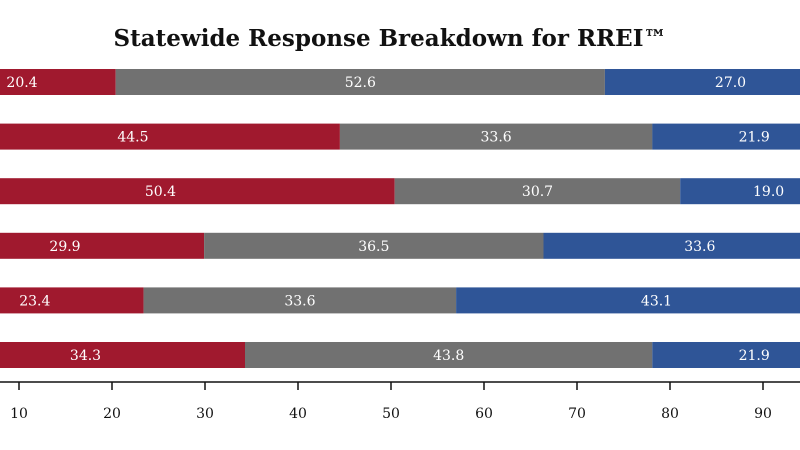 This screenshot has width=800, height=450. Describe the element at coordinates (21, 83) in the screenshot. I see `data-label-r1-s1: 20.4` at that location.